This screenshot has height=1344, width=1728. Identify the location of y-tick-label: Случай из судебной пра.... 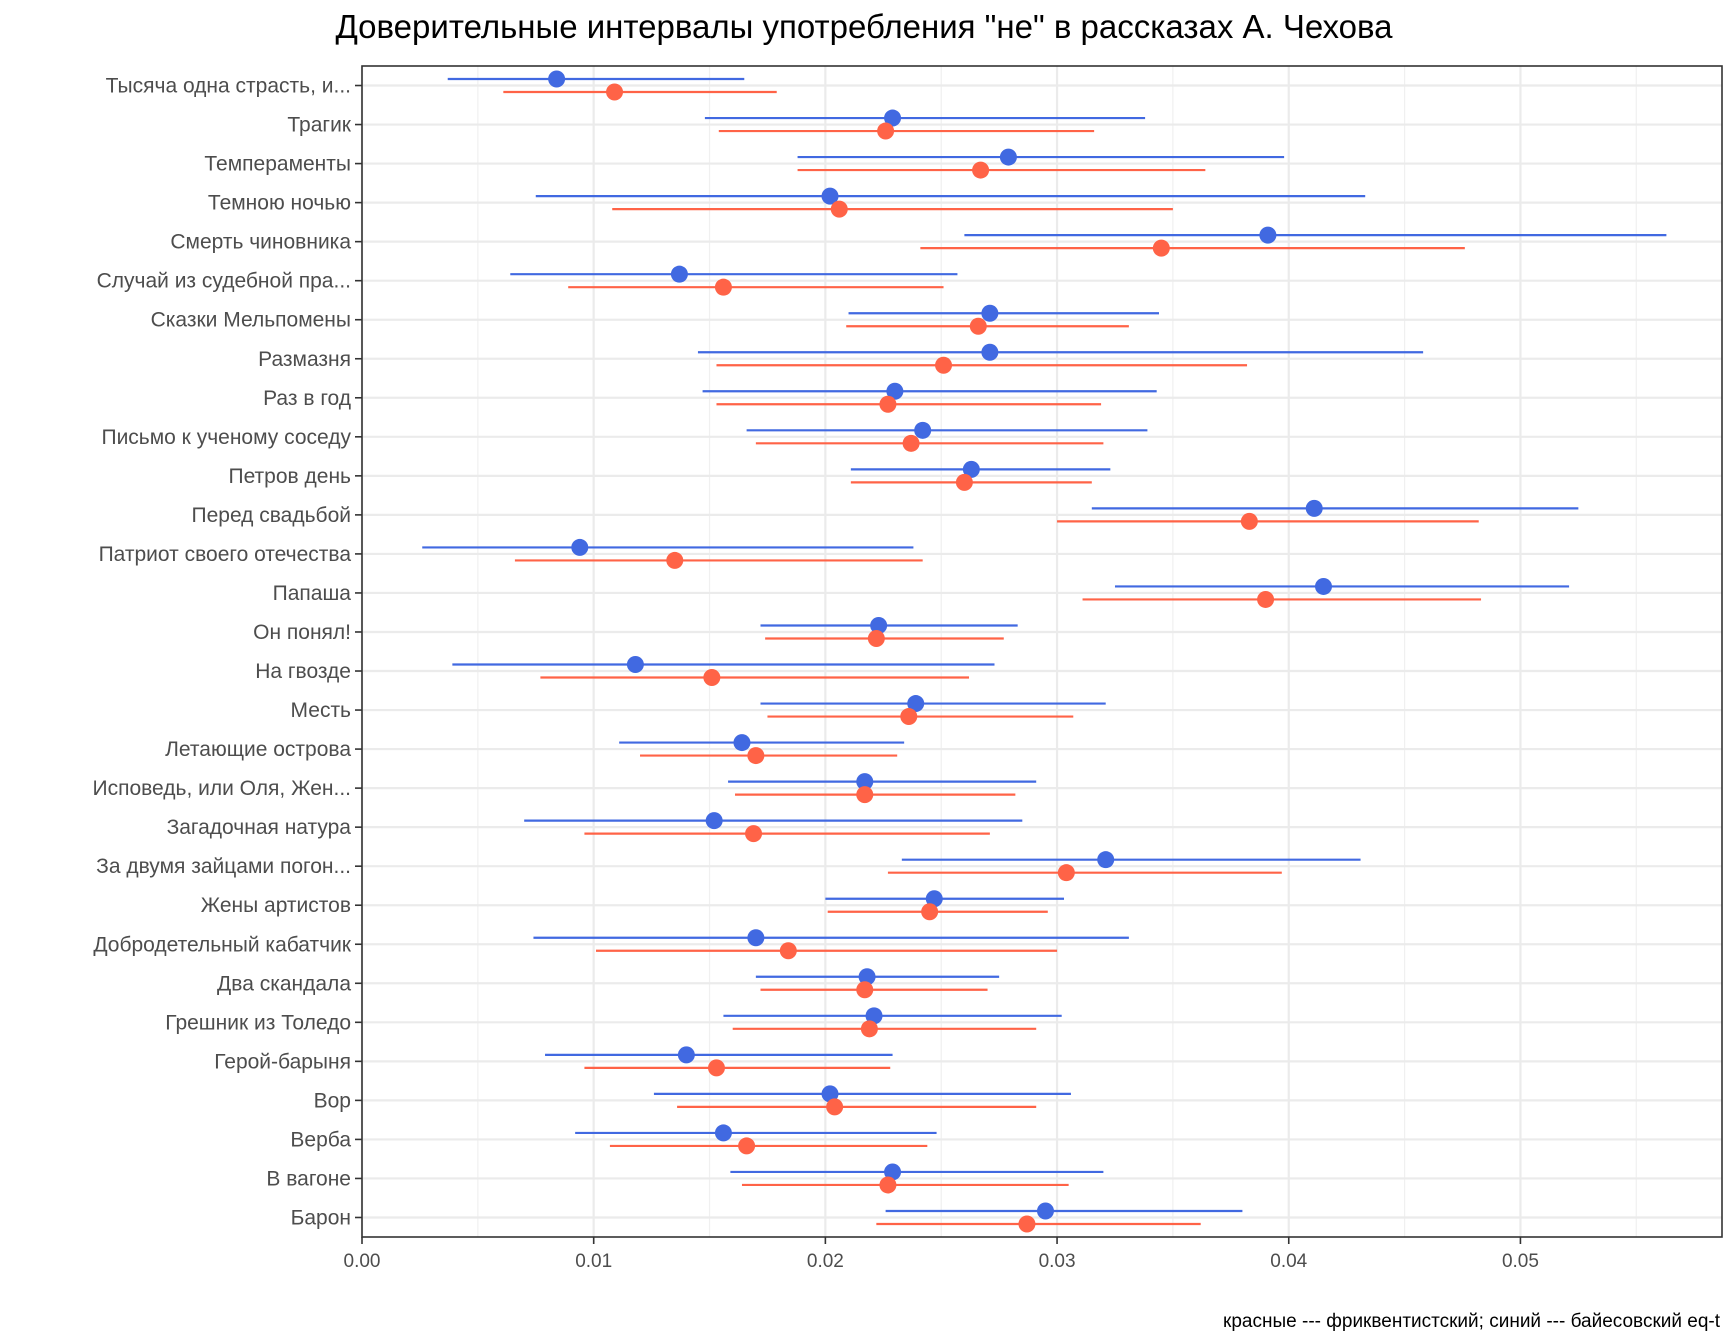
(224, 281).